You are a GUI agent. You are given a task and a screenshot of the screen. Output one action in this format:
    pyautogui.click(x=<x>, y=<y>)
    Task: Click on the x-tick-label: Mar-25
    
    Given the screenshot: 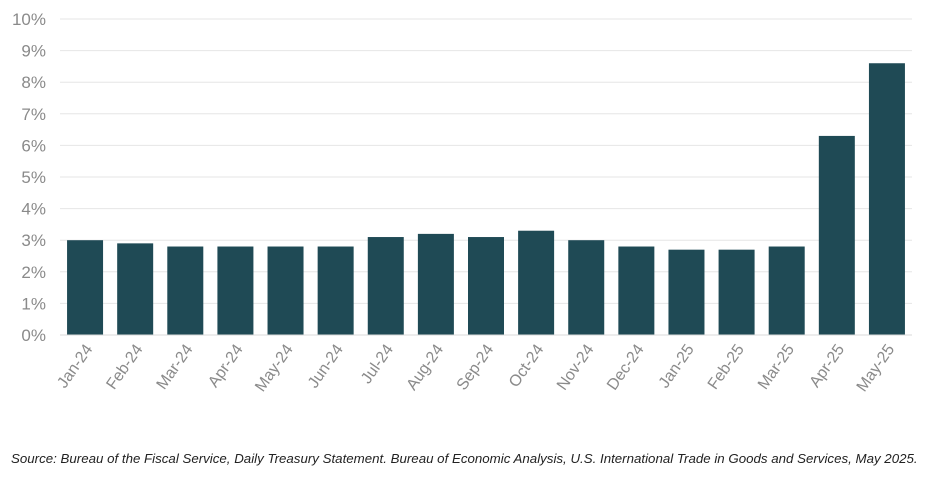 What is the action you would take?
    pyautogui.click(x=776, y=366)
    